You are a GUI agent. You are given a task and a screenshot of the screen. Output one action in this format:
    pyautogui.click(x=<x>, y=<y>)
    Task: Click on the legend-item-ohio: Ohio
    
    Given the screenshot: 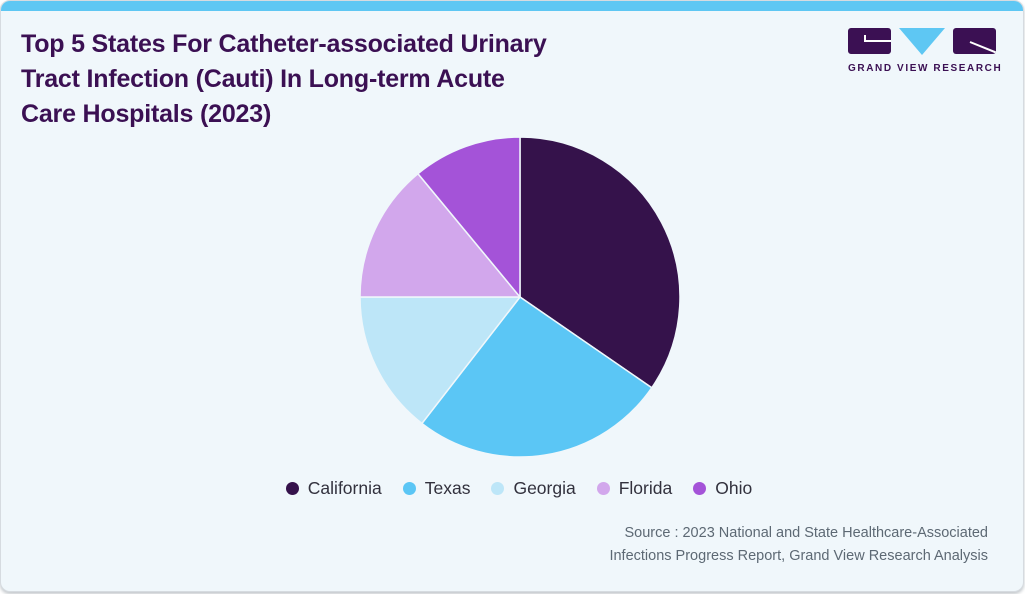 What is the action you would take?
    pyautogui.click(x=722, y=488)
    